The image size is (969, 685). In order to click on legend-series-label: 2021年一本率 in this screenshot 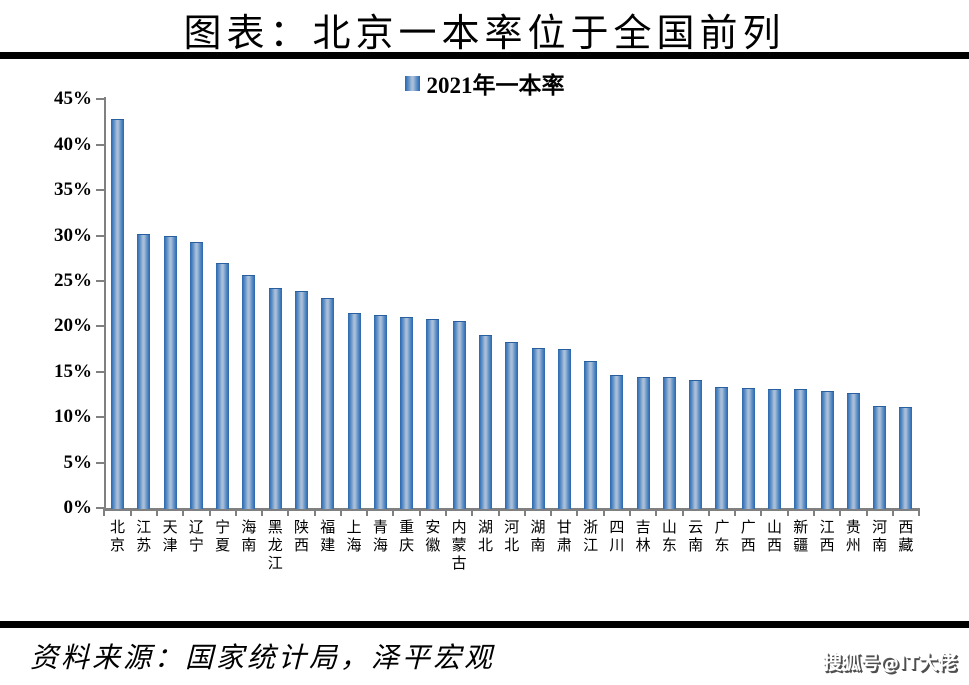, I will do `click(495, 85)`.